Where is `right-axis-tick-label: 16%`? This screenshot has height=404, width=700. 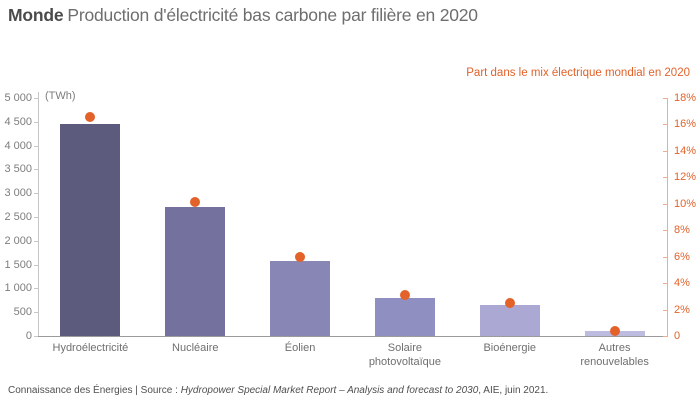
right-axis-tick-label: 16% is located at coordinates (685, 124).